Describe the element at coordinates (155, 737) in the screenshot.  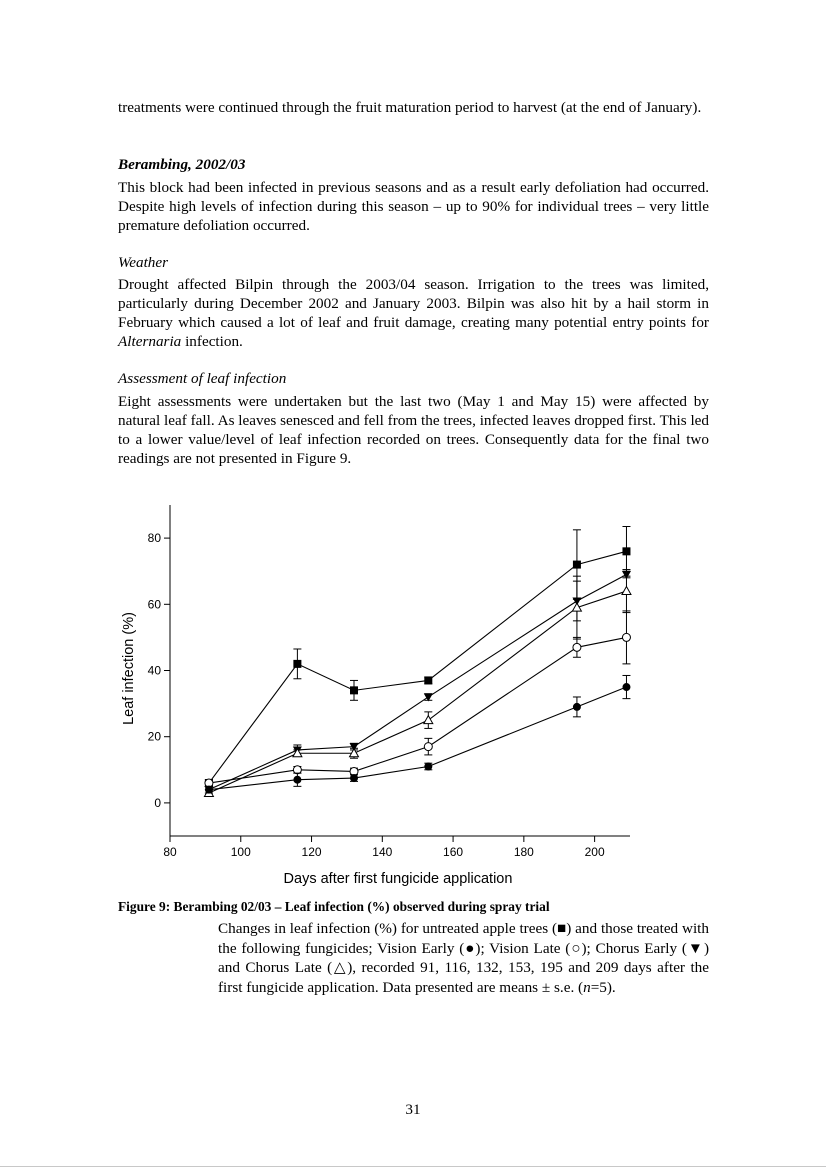
I see `y-tick-label: 20` at that location.